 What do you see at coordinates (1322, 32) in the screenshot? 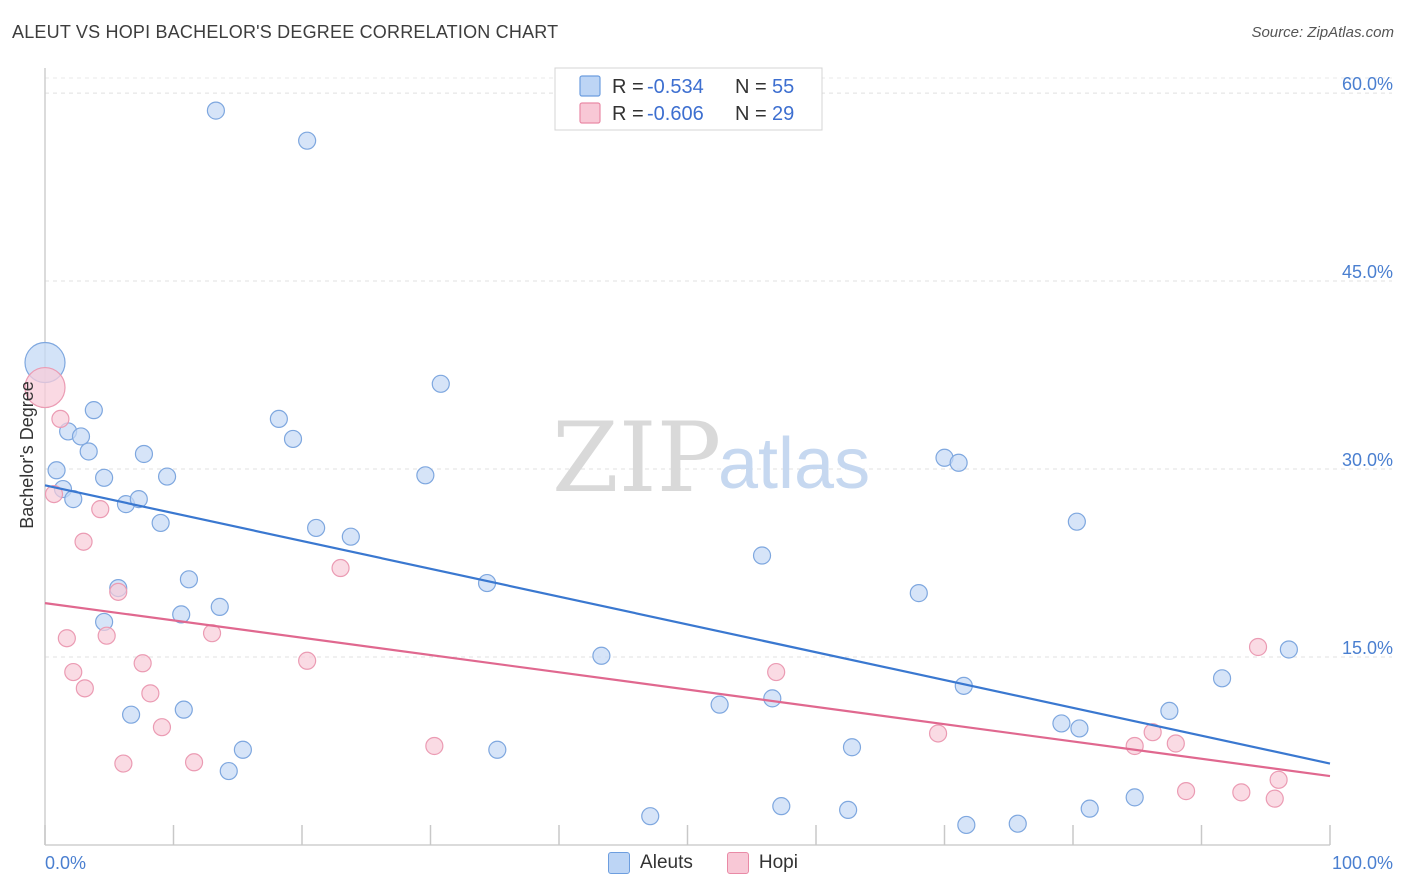
I see `chart-source: Source: ZipAtlas.com` at bounding box center [1322, 32].